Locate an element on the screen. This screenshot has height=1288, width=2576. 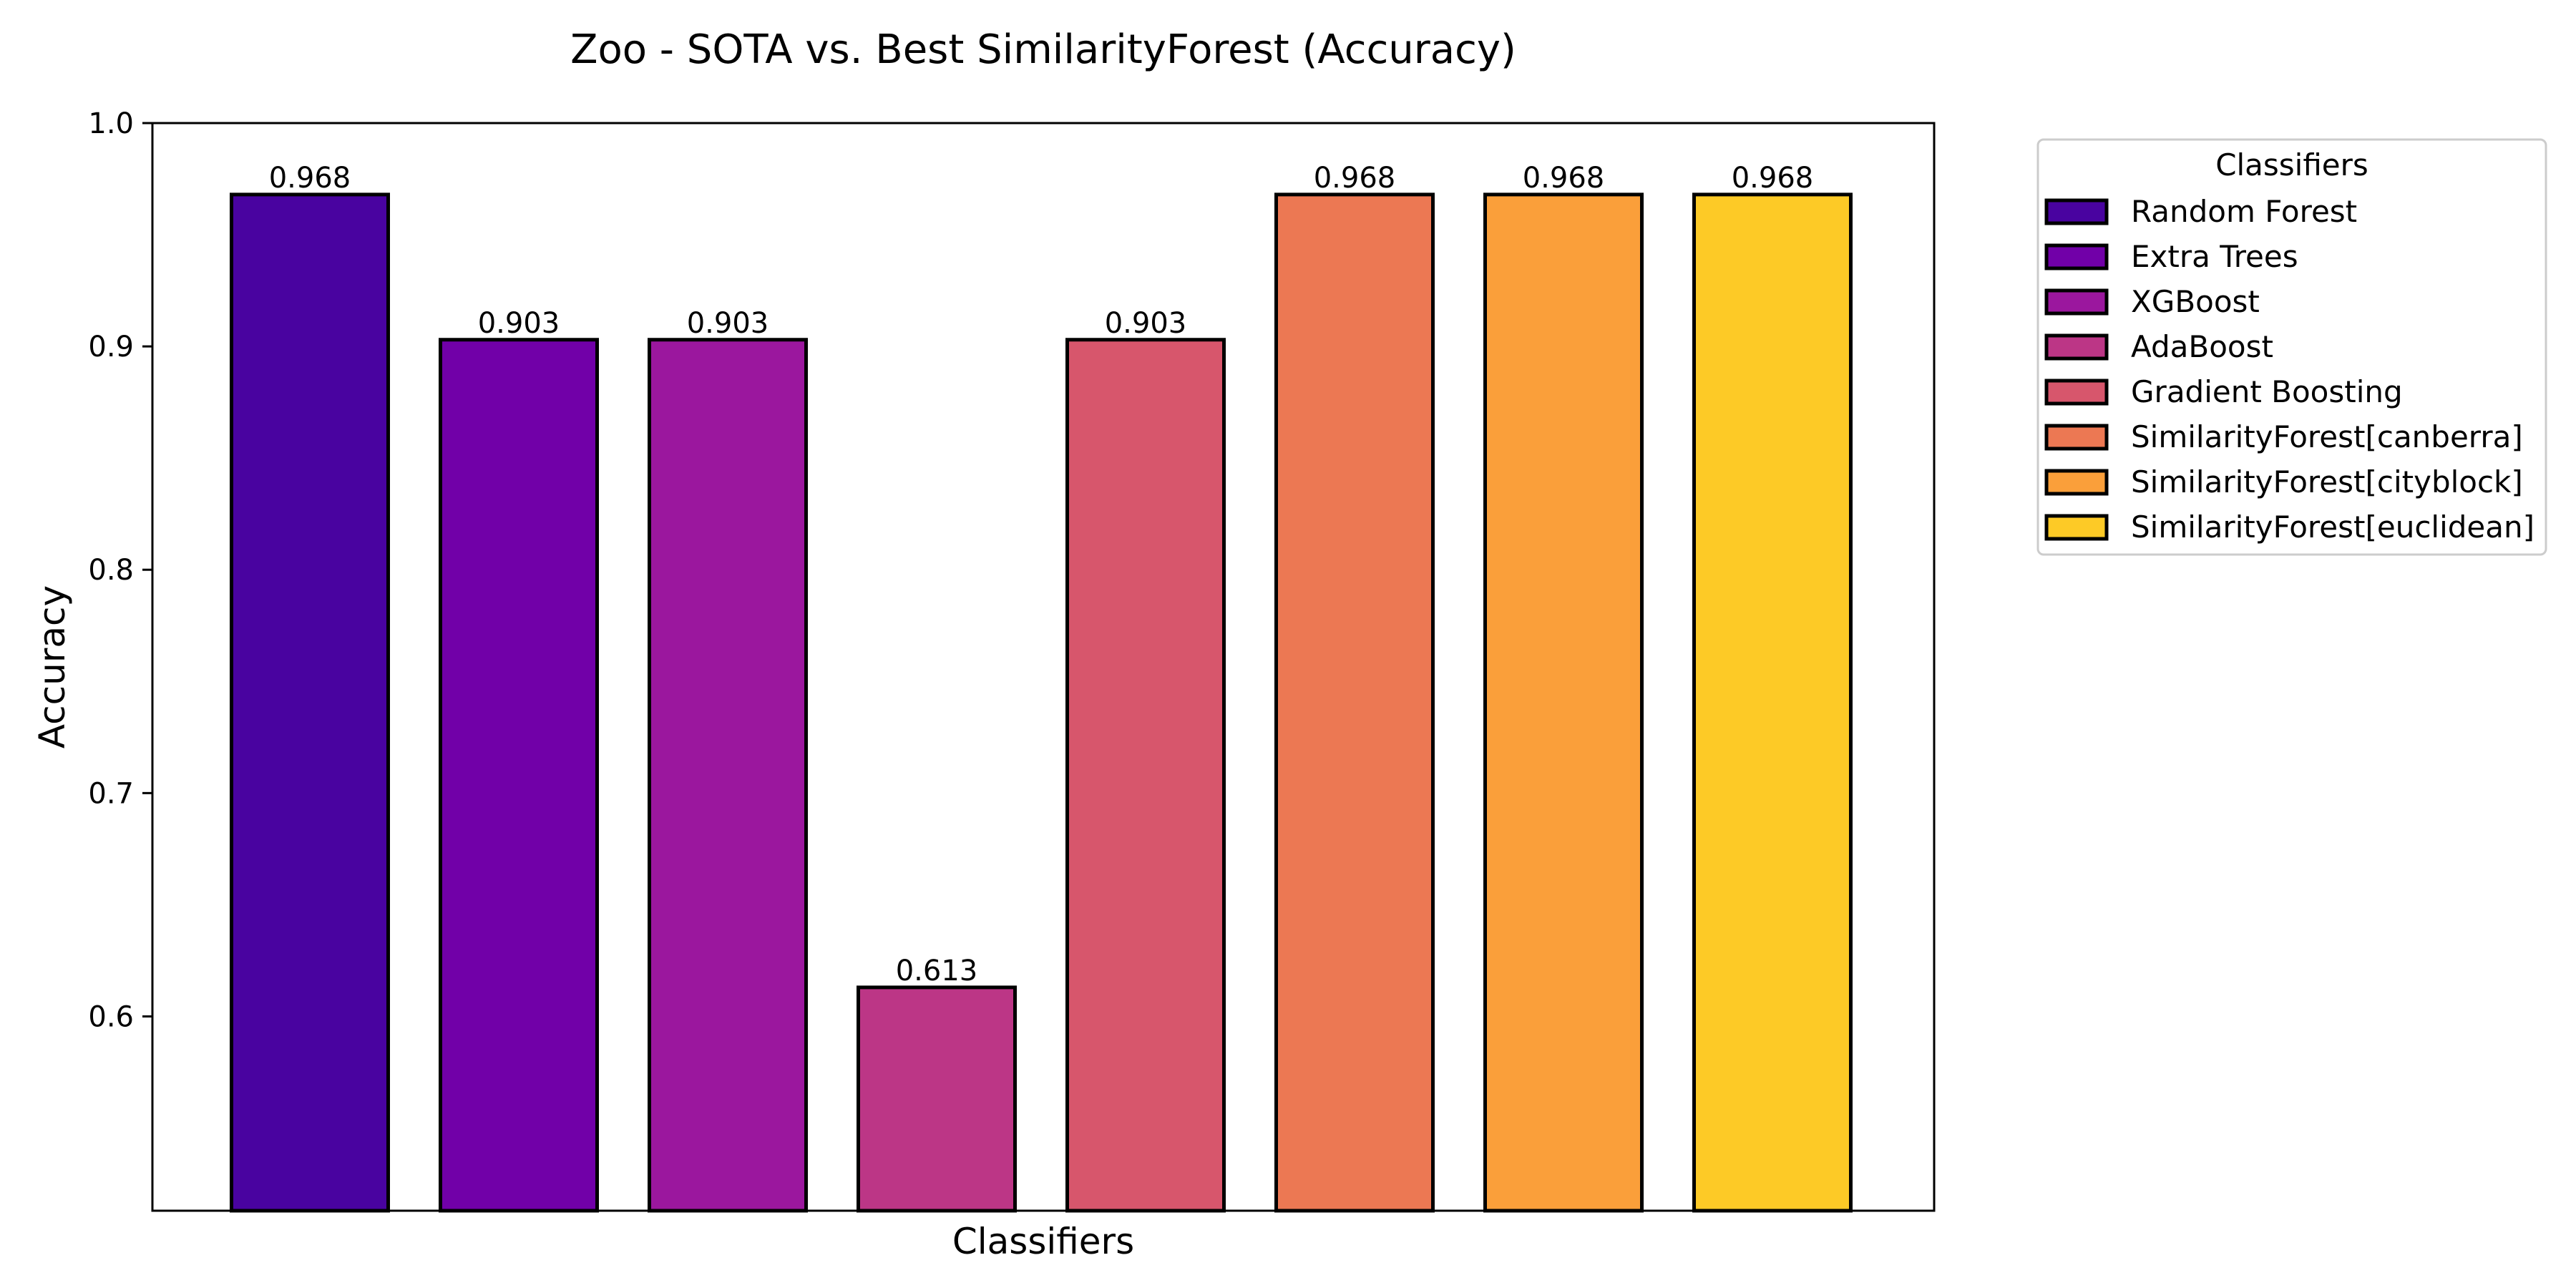
legend-entry-label: XGBoost is located at coordinates (2195, 301).